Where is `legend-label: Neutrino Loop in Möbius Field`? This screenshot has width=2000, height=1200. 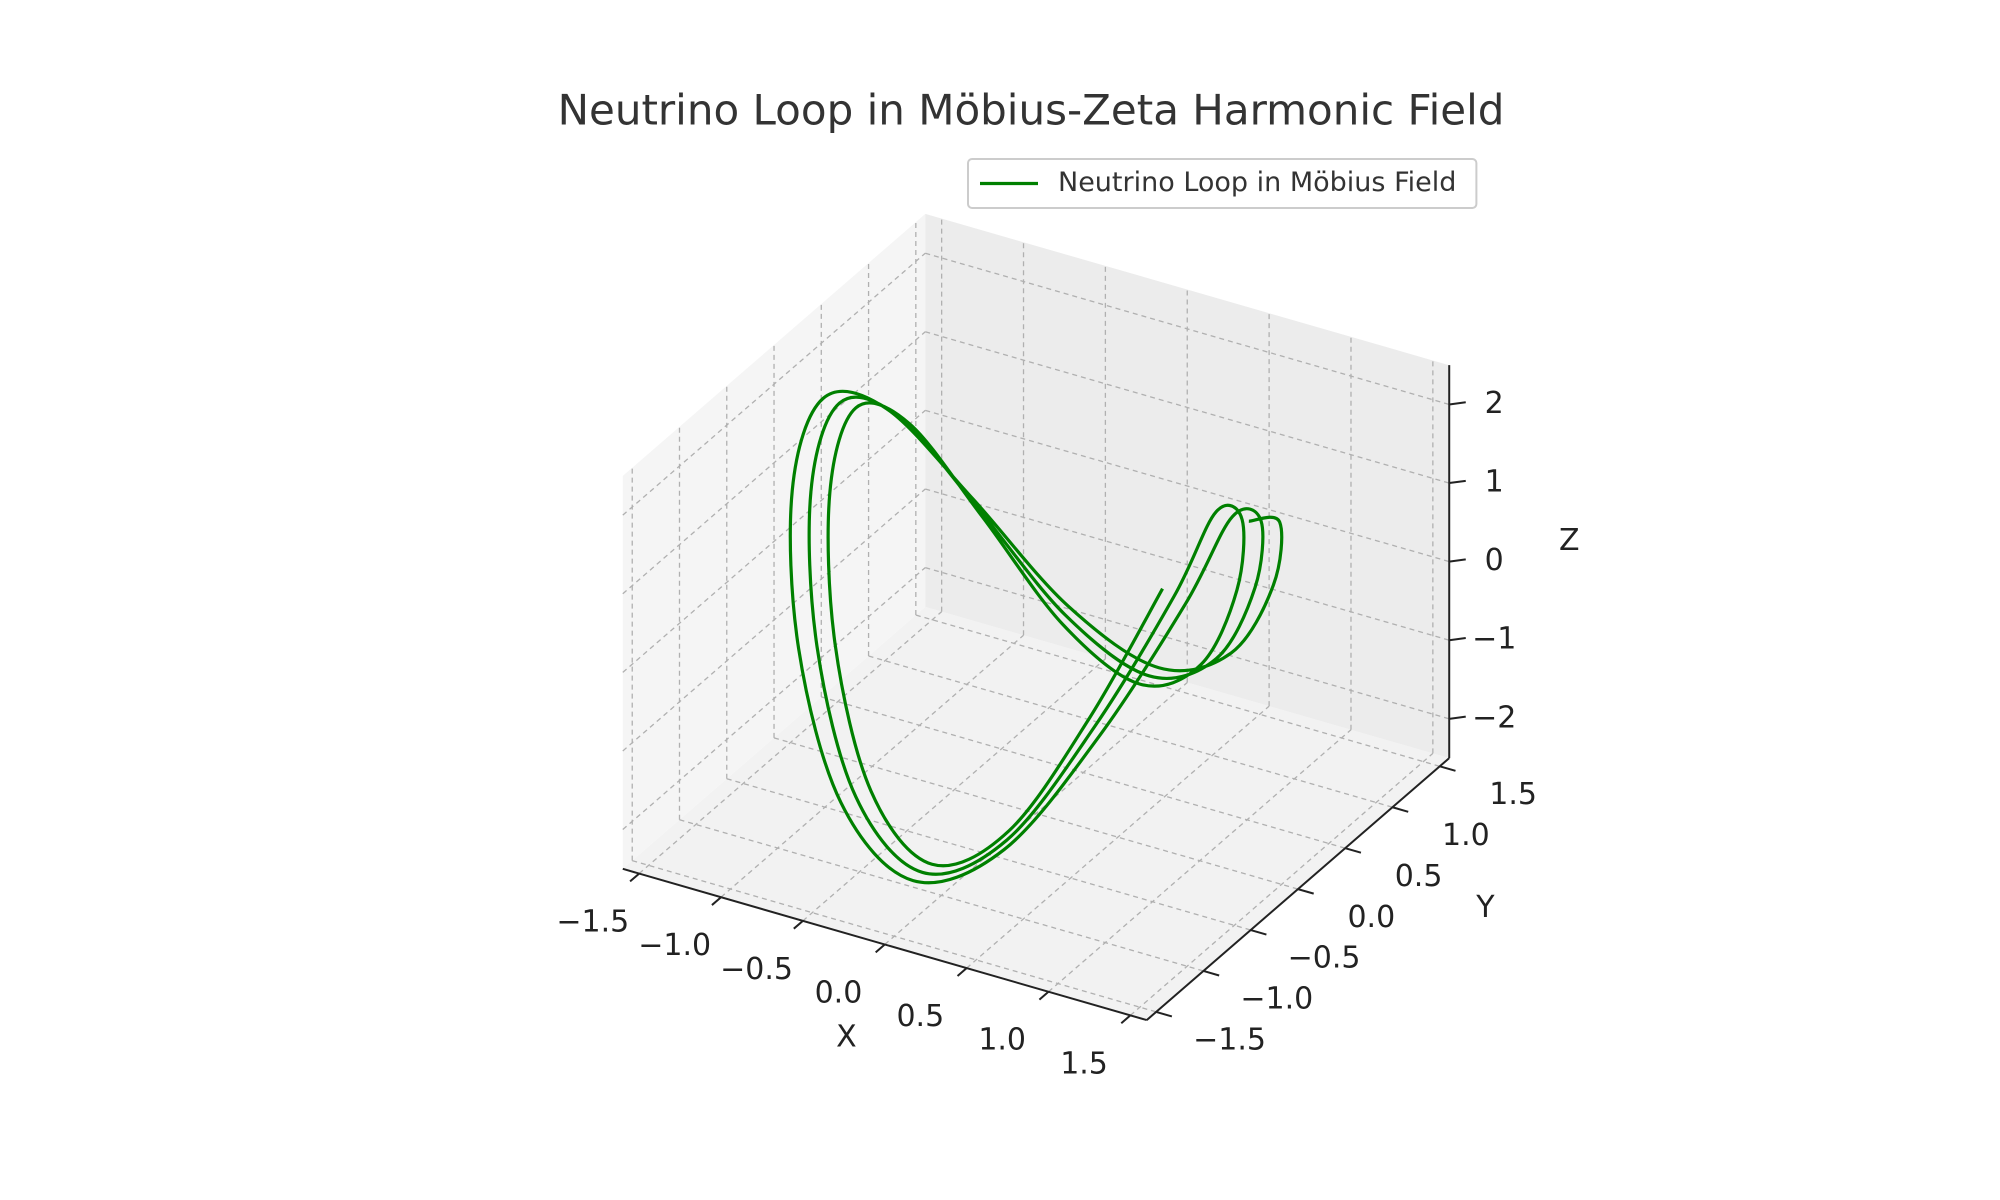 legend-label: Neutrino Loop in Möbius Field is located at coordinates (1257, 182).